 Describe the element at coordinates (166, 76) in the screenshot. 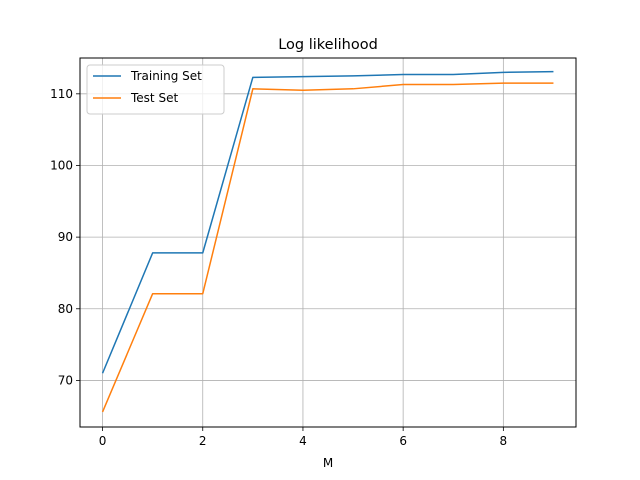

I see `legend-label-training-set: Training Set` at that location.